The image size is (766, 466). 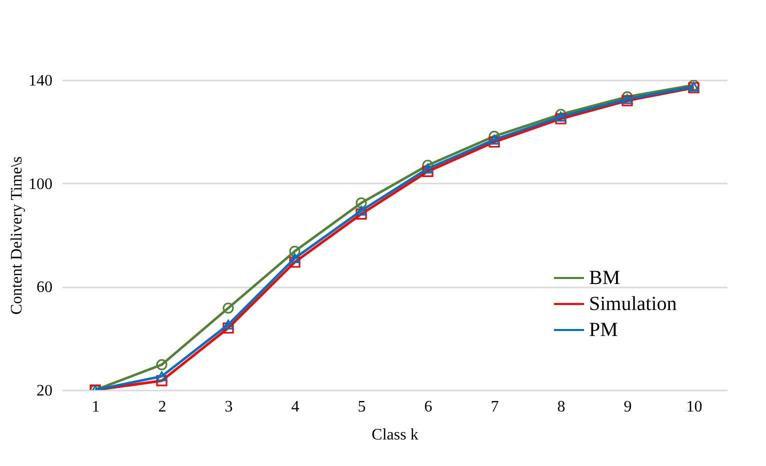 I want to click on x-tick-label: 3, so click(x=228, y=407).